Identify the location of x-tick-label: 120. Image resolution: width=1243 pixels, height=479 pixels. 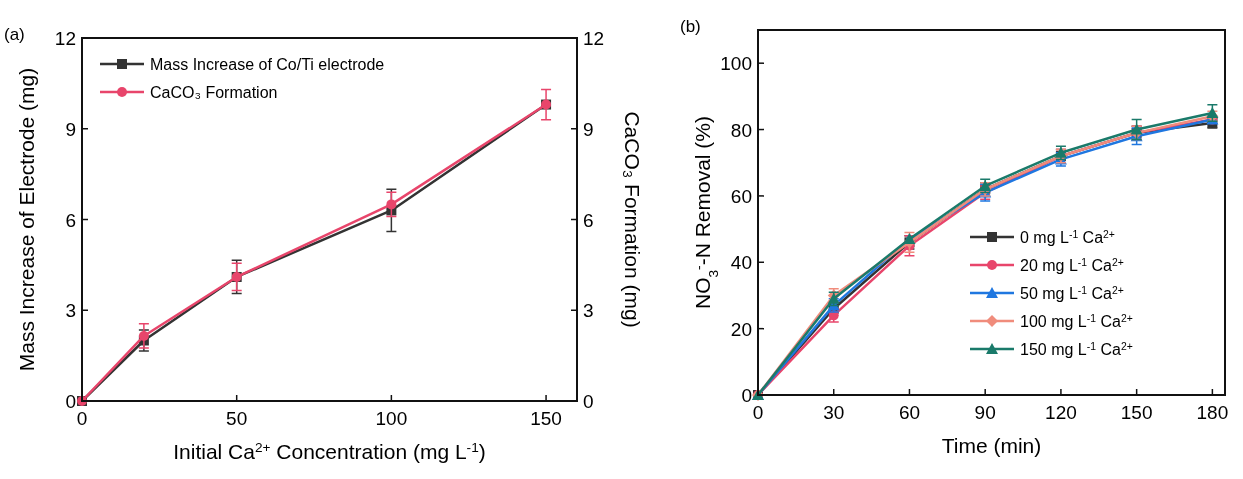
(1061, 412).